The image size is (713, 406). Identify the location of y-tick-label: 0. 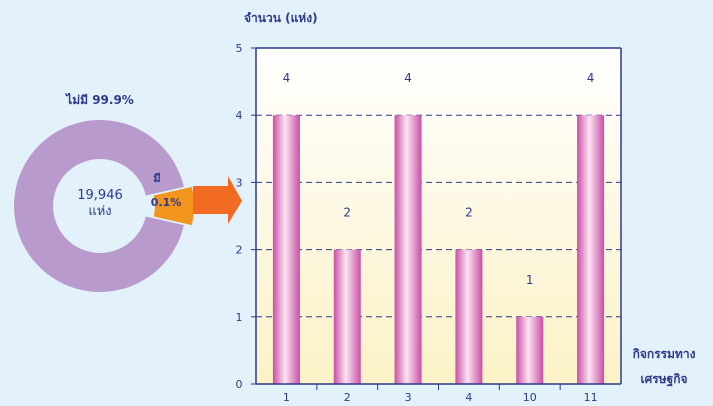
(239, 384).